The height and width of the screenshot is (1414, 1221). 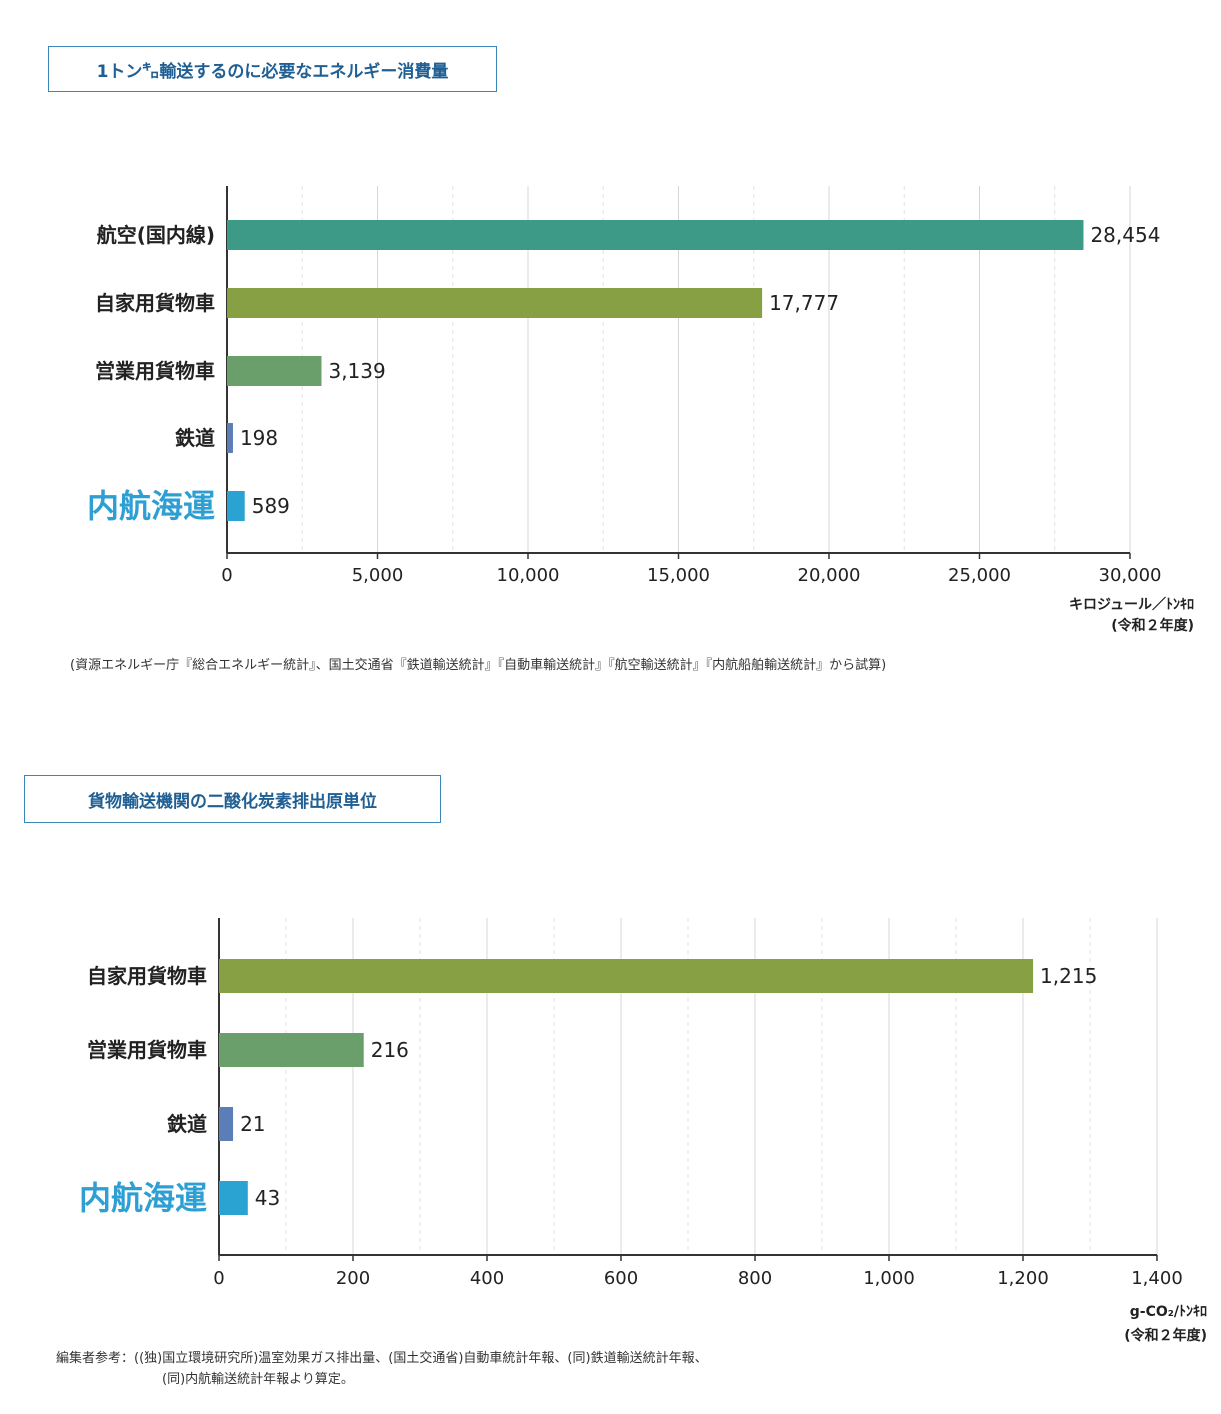 I want to click on chart2-tick-label: 400, so click(x=487, y=1278).